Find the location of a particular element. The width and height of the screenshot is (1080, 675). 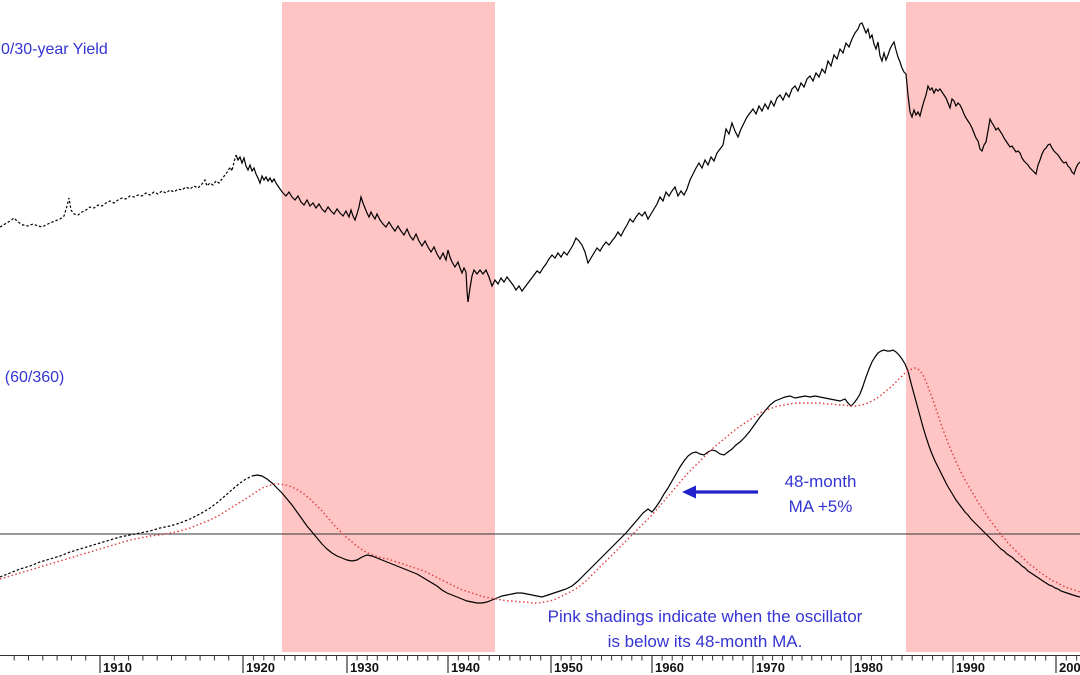

x-axis-year-label: 1980 is located at coordinates (868, 667).